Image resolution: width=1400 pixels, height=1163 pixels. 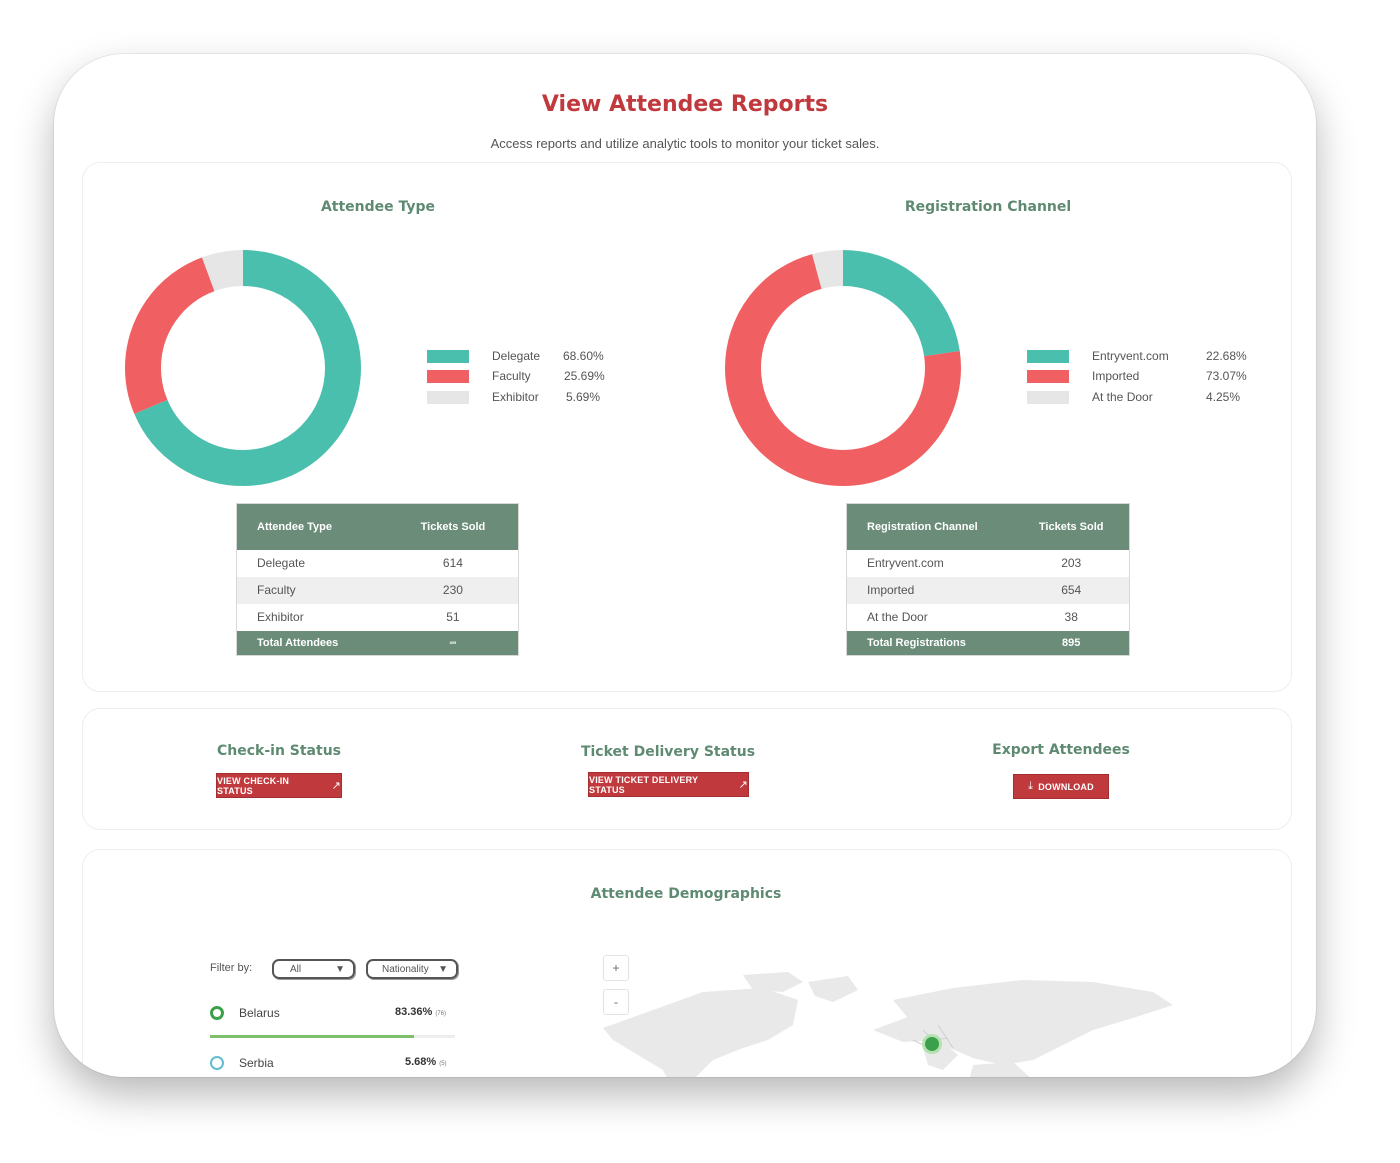 I want to click on country-progress-fill, so click(x=312, y=1036).